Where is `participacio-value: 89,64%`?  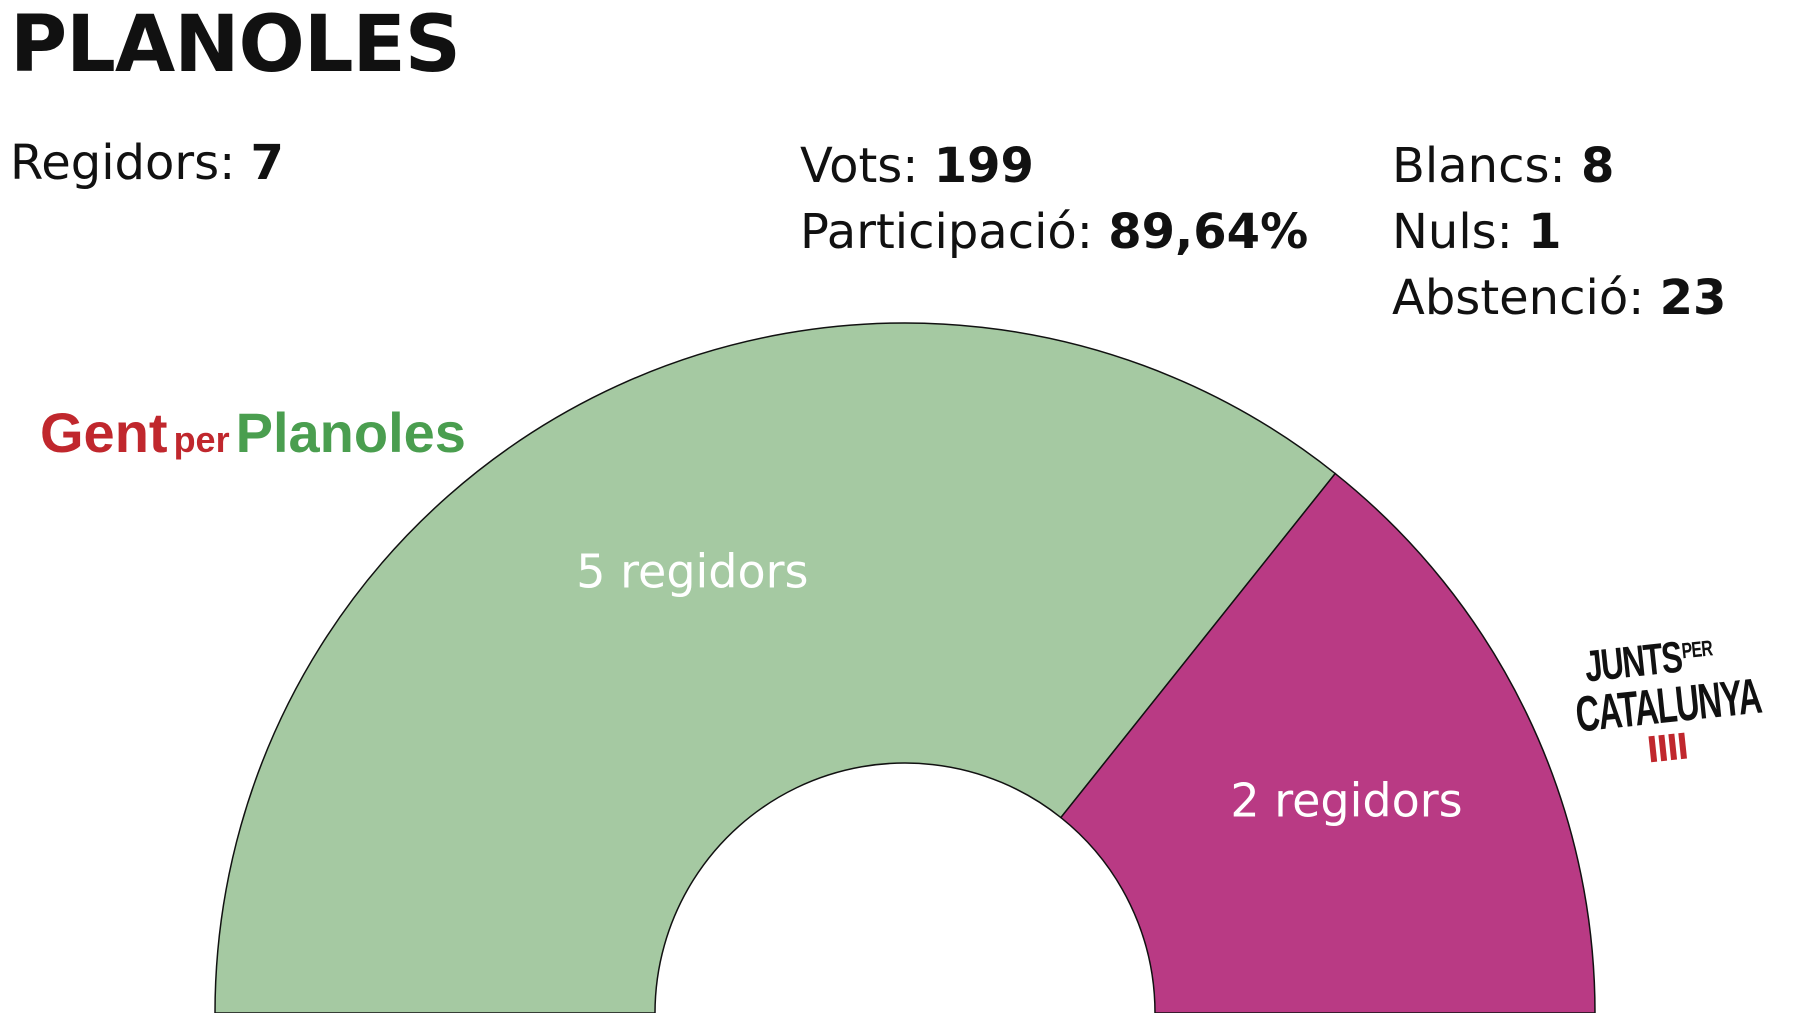 participacio-value: 89,64% is located at coordinates (1208, 232).